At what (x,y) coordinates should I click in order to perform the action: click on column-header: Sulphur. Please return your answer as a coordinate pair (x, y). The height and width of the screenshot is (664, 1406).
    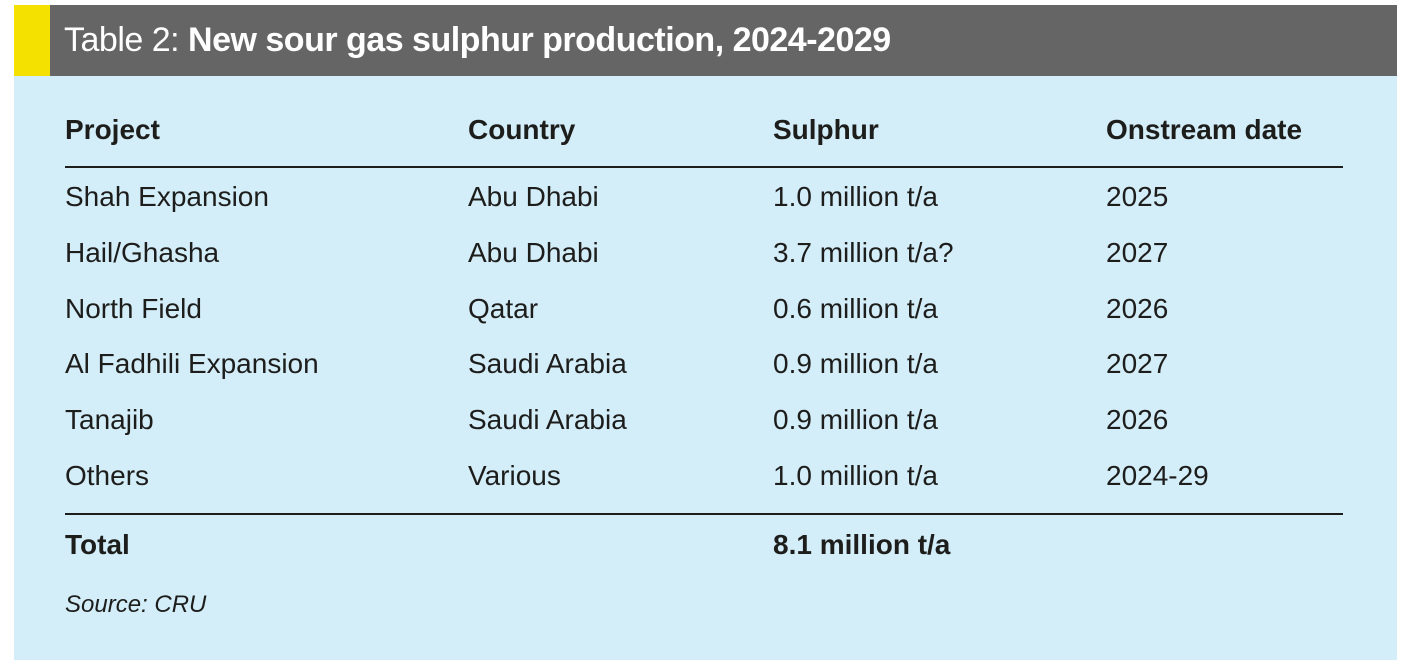
    Looking at the image, I should click on (826, 129).